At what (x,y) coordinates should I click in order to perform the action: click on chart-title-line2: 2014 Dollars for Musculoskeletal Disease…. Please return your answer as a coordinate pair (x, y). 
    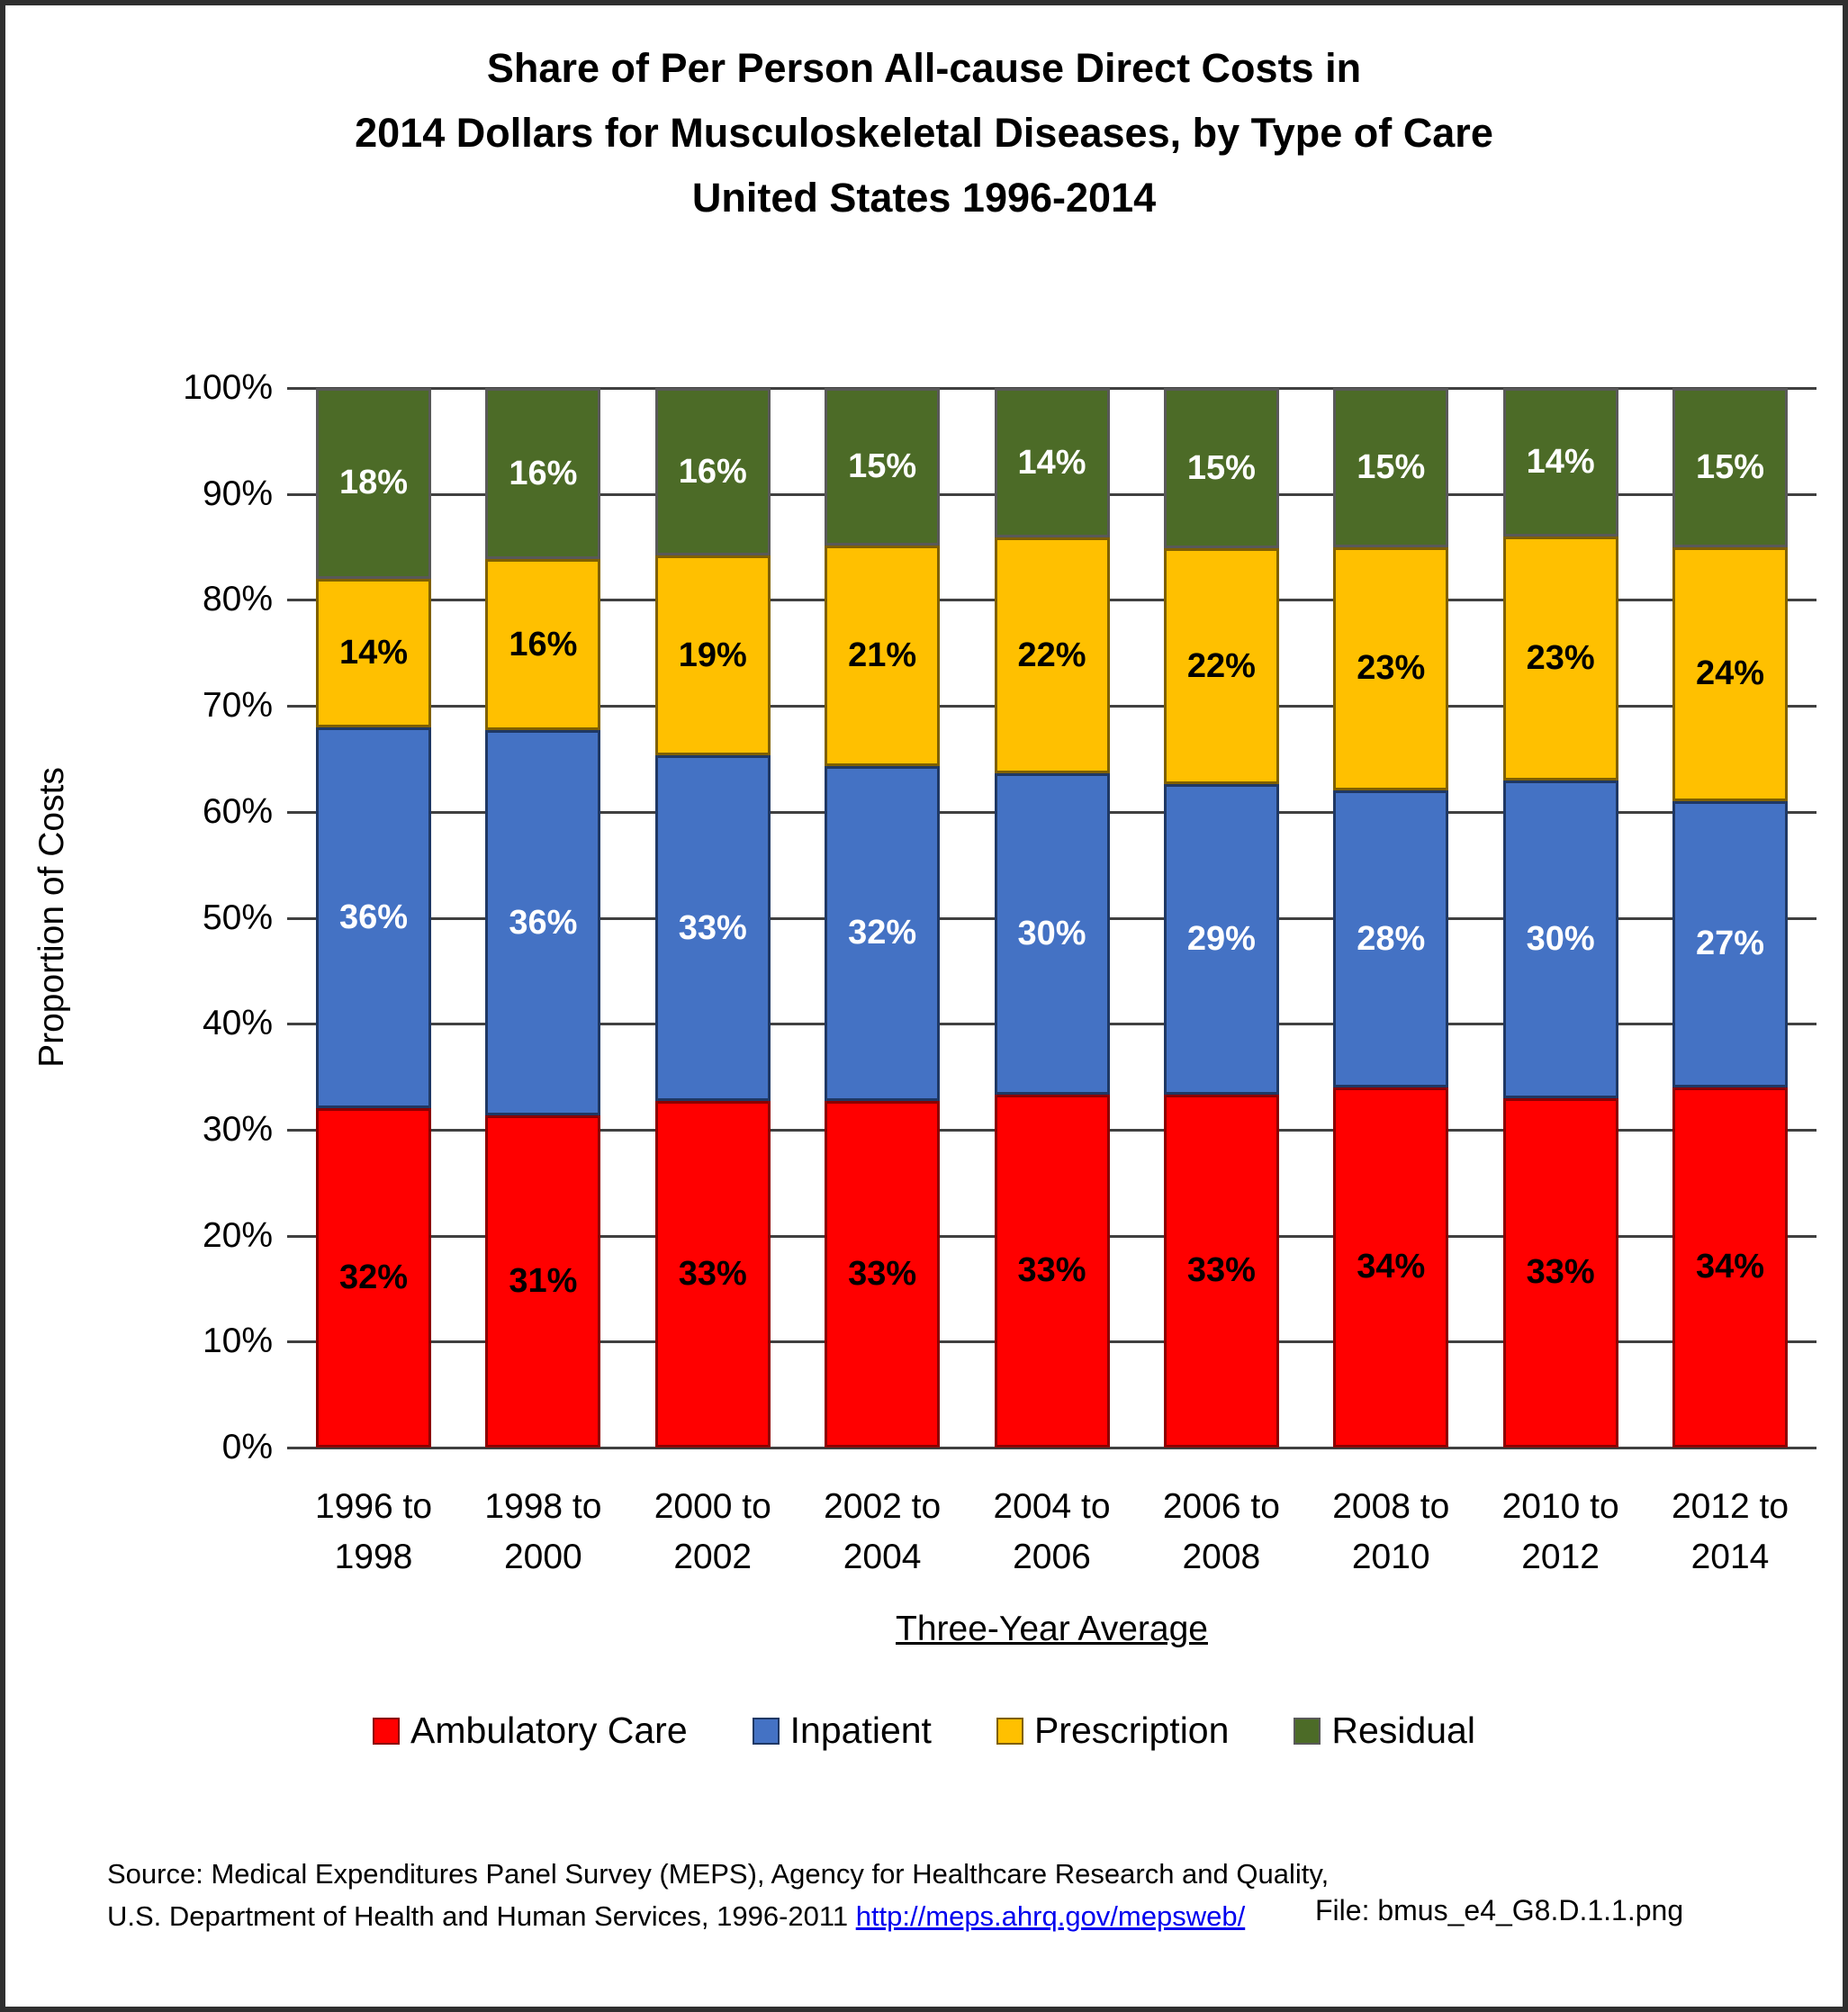
    Looking at the image, I should click on (924, 133).